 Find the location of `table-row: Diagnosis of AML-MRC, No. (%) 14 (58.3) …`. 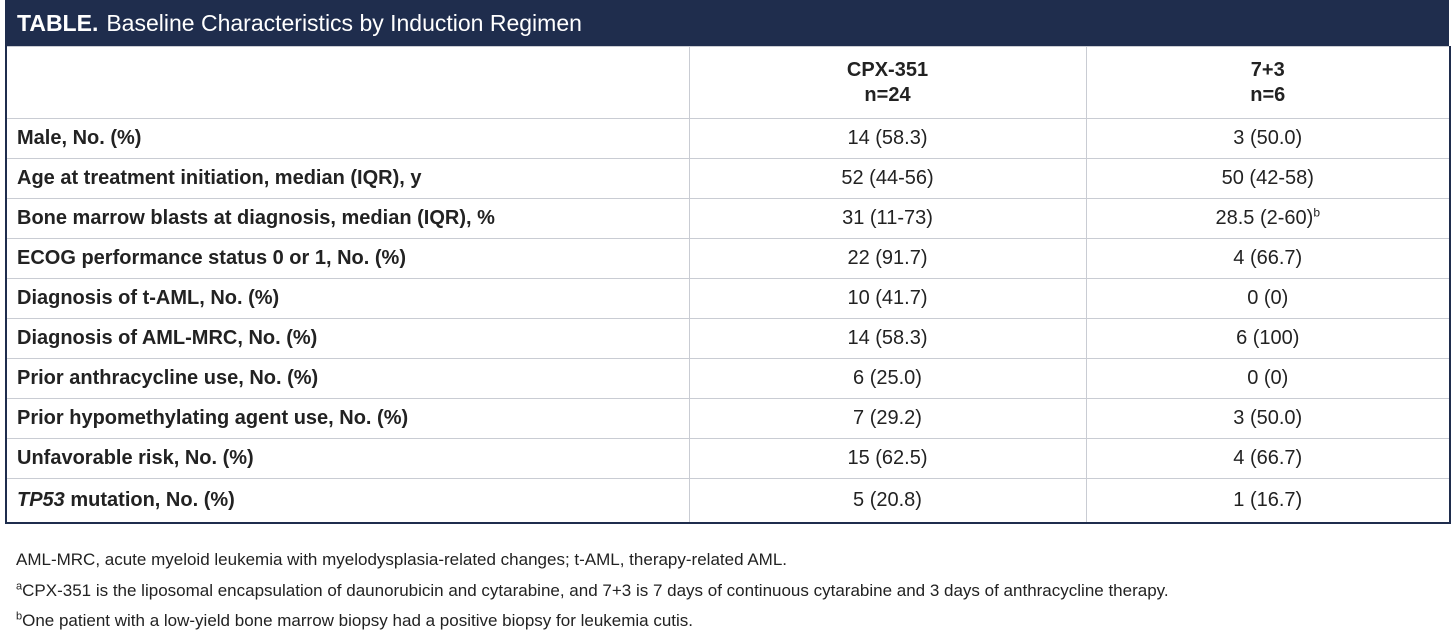

table-row: Diagnosis of AML-MRC, No. (%) 14 (58.3) … is located at coordinates (728, 338).